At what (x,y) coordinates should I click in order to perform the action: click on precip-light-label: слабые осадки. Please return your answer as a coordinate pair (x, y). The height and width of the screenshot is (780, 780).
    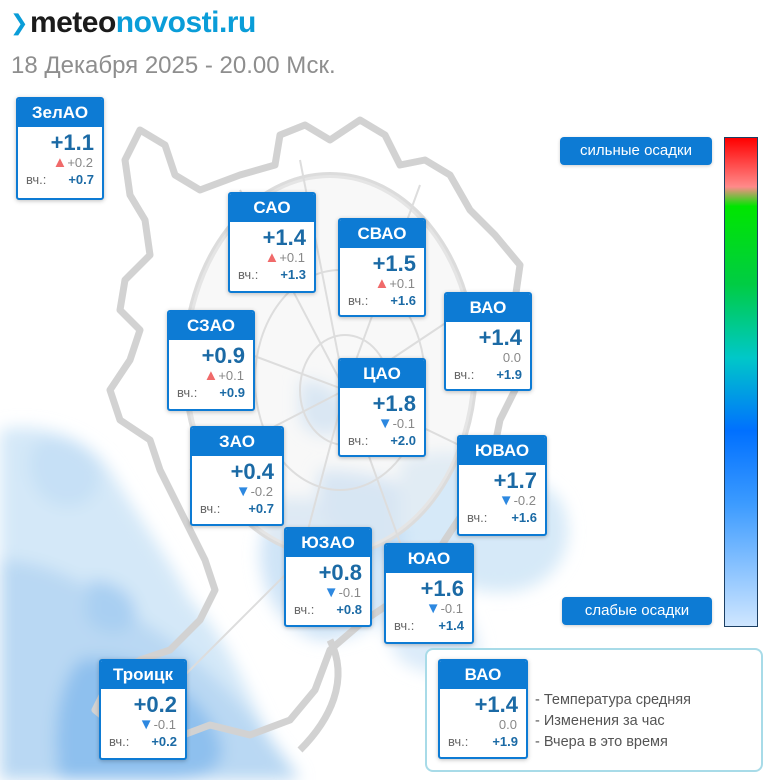
    Looking at the image, I should click on (637, 611).